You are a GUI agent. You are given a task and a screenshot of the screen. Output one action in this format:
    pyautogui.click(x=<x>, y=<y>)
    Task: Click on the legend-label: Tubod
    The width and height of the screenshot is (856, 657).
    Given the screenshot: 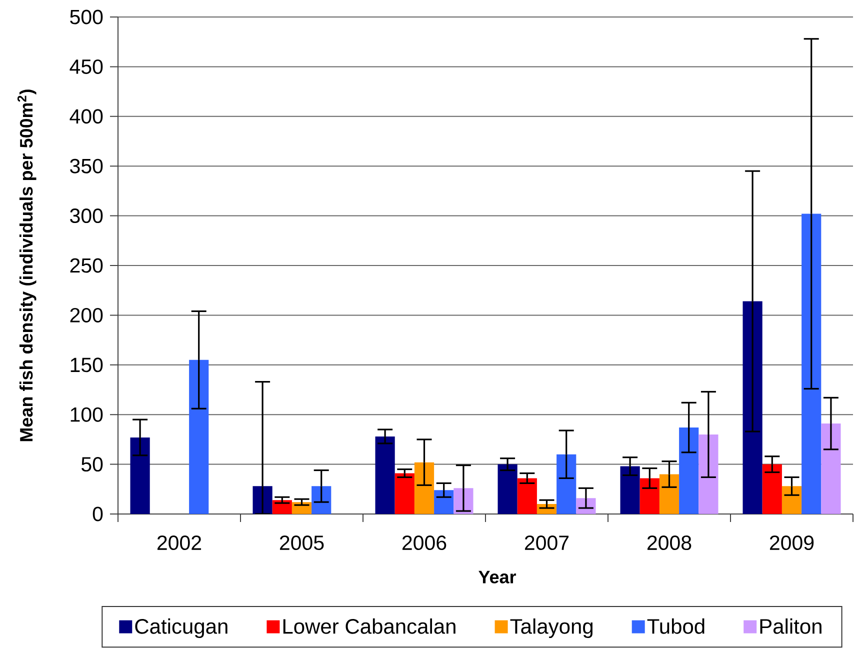 What is the action you would take?
    pyautogui.click(x=675, y=626)
    